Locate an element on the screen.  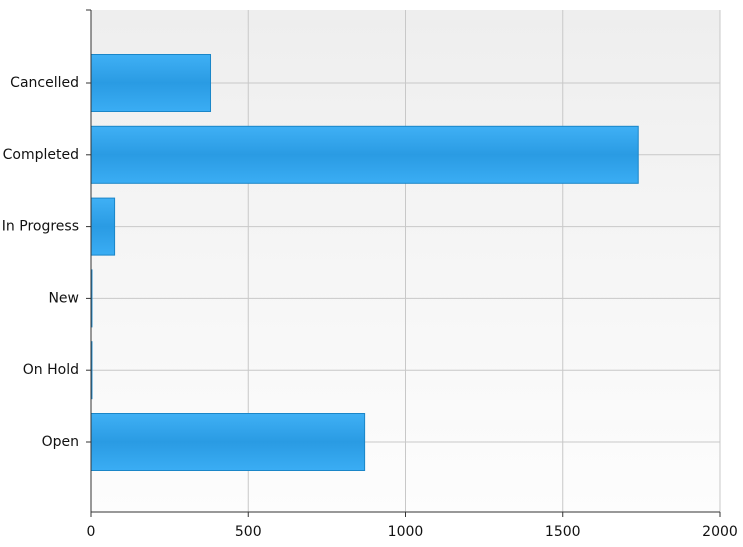
y-tick-label: On Hold is located at coordinates (51, 370).